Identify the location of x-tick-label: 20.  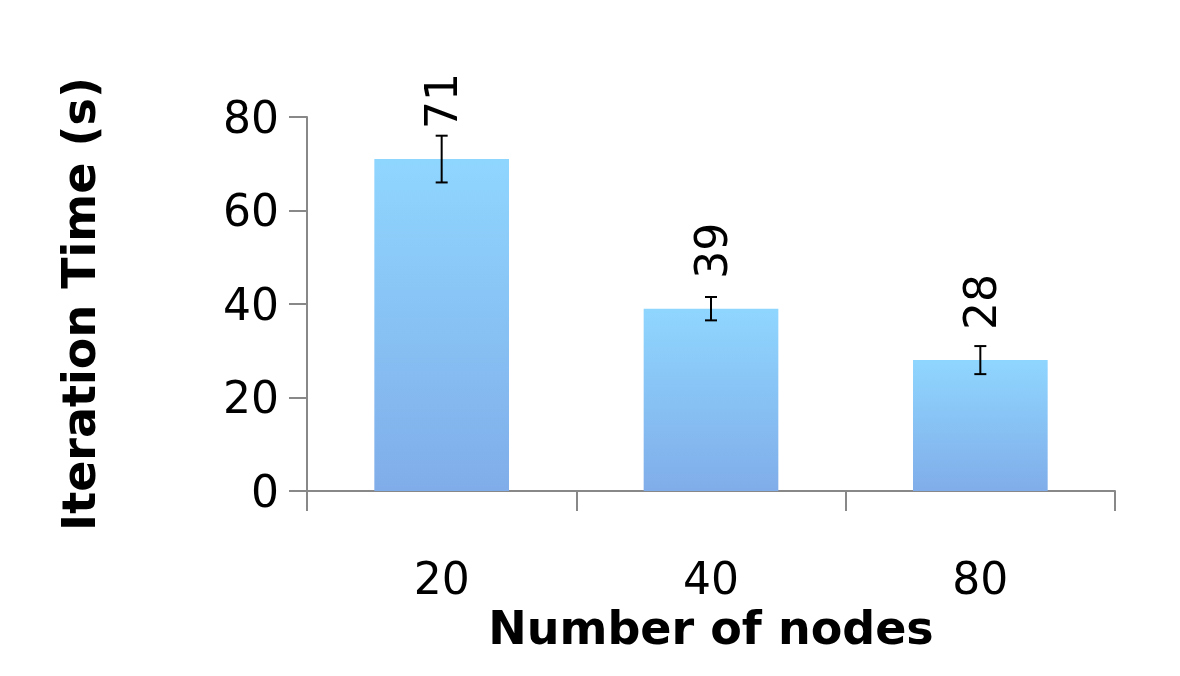
(441, 578).